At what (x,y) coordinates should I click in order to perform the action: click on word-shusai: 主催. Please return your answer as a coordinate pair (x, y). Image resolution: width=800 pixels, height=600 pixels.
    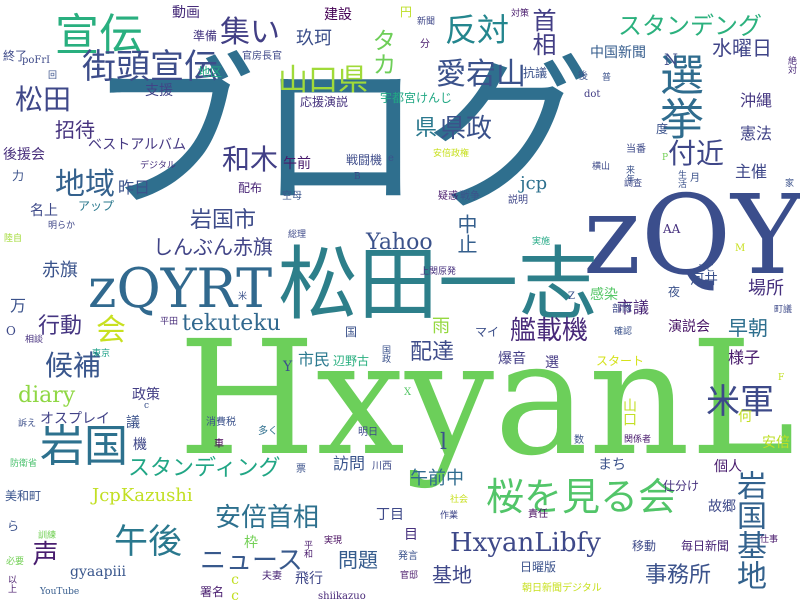
    Looking at the image, I should click on (751, 171).